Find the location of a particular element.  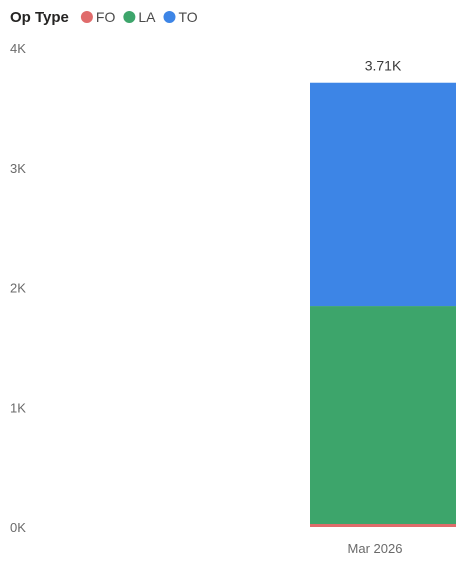

bar-segment-la is located at coordinates (383, 415).